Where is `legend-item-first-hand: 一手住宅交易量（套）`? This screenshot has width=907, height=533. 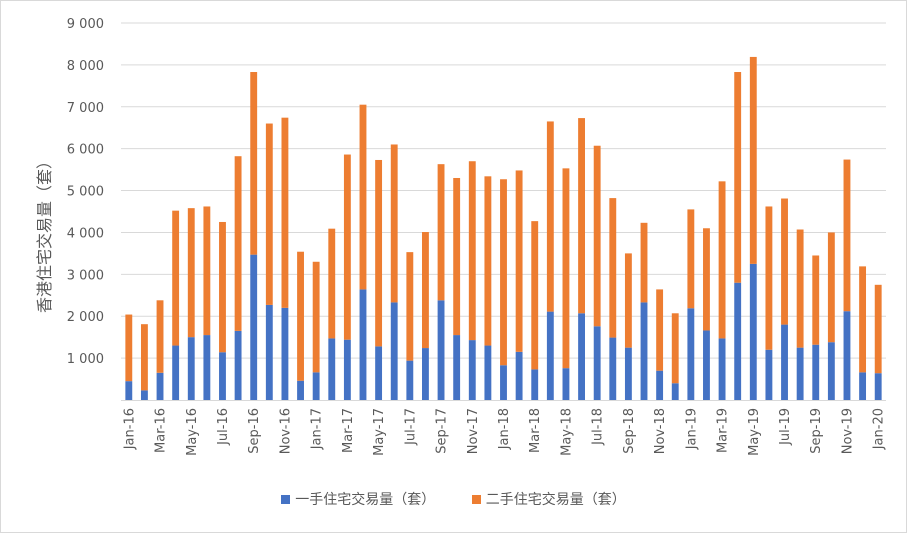
legend-item-first-hand: 一手住宅交易量（套） is located at coordinates (358, 499).